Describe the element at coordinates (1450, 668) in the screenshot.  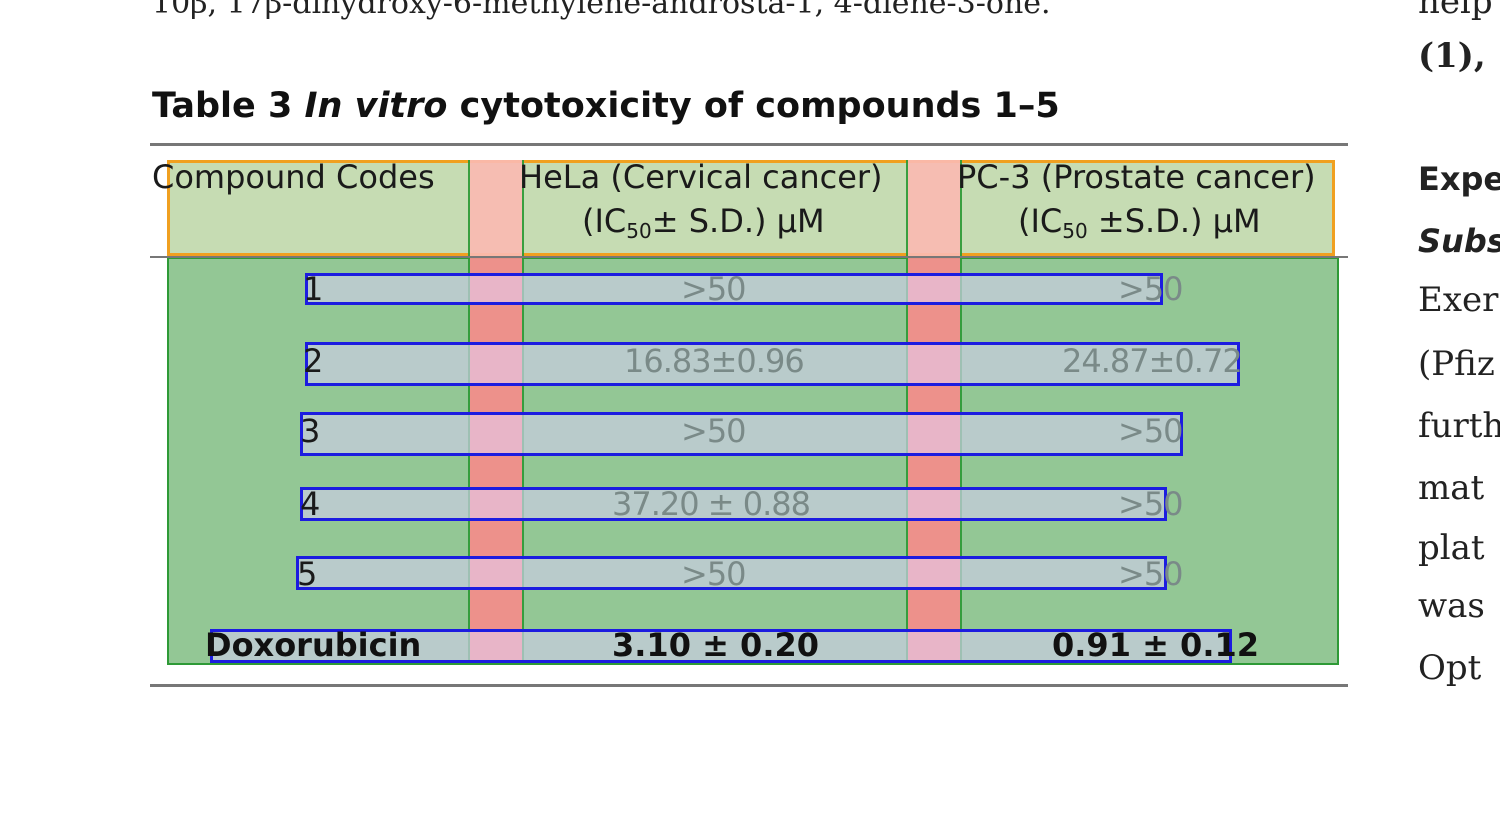
I see `right-text-line: Opt` at that location.